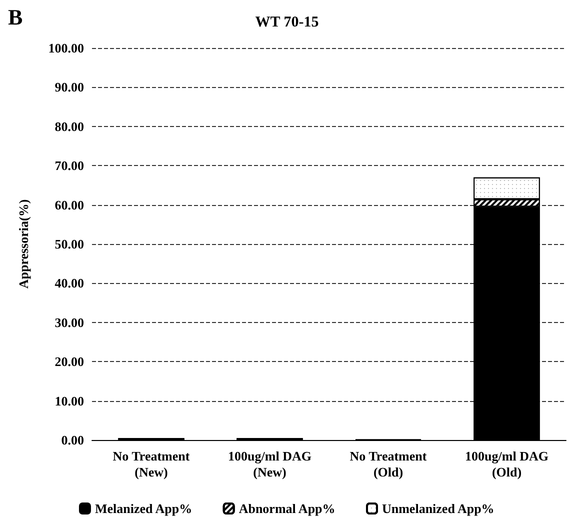 This screenshot has width=574, height=525. Describe the element at coordinates (287, 508) in the screenshot. I see `legend-label: Abnormal App%` at that location.